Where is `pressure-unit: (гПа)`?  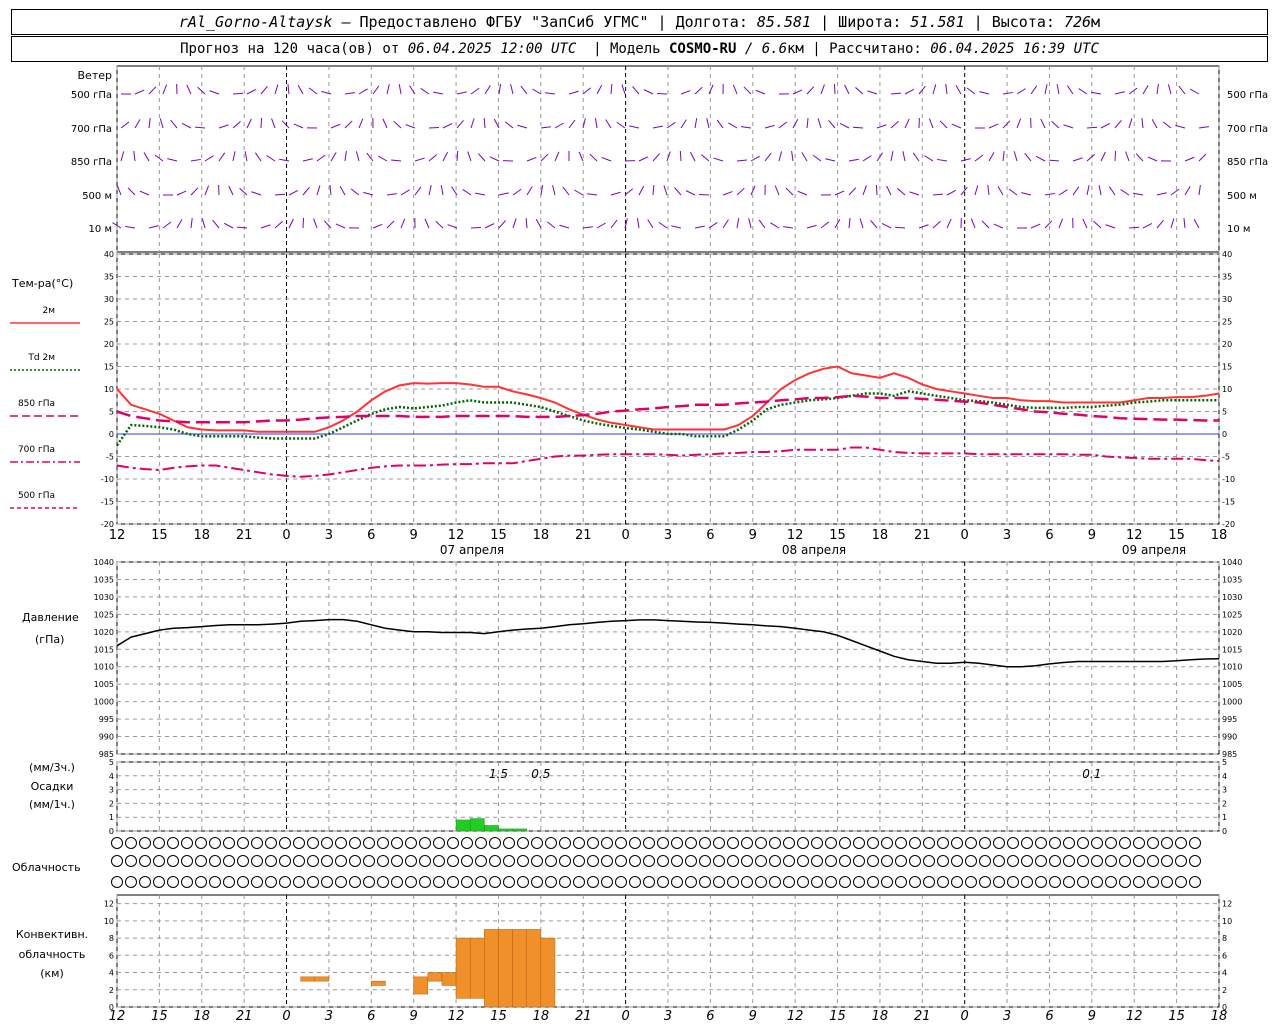
pressure-unit: (гПа) is located at coordinates (49, 639).